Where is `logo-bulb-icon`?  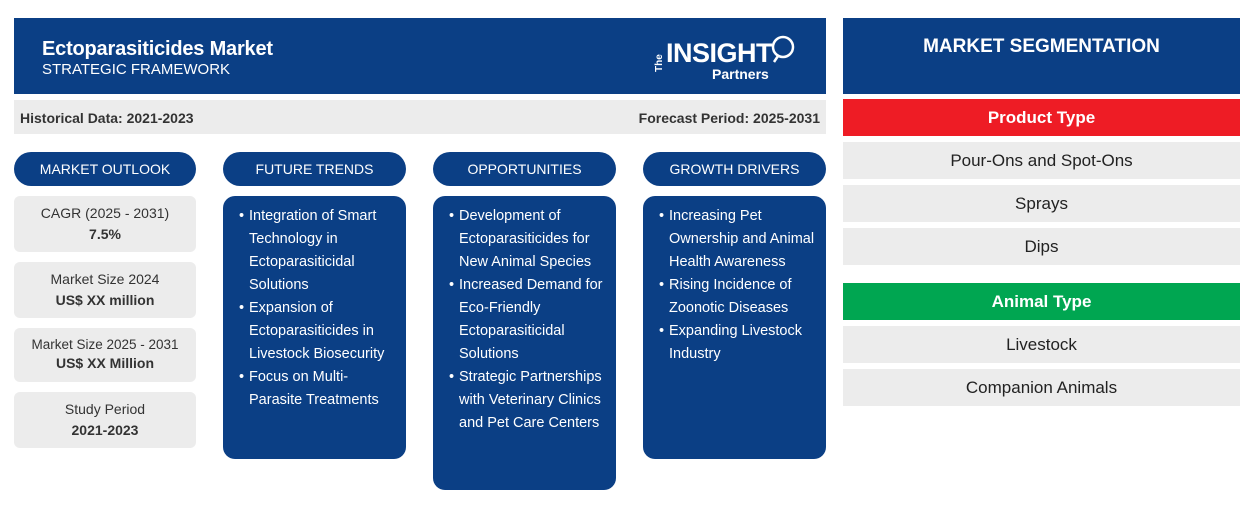
logo-bulb-icon is located at coordinates (783, 49).